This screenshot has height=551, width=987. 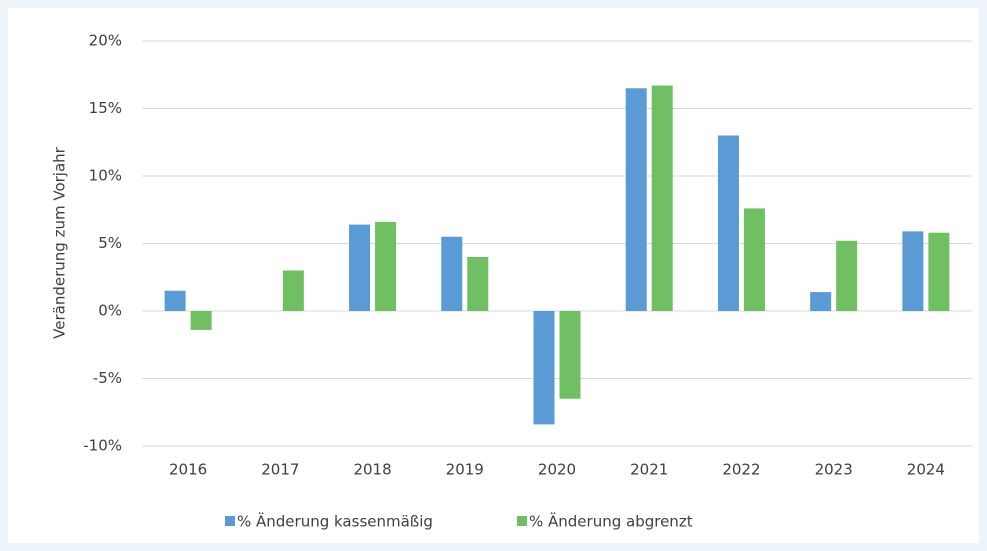 I want to click on x-tick-label: 2023, so click(x=834, y=470).